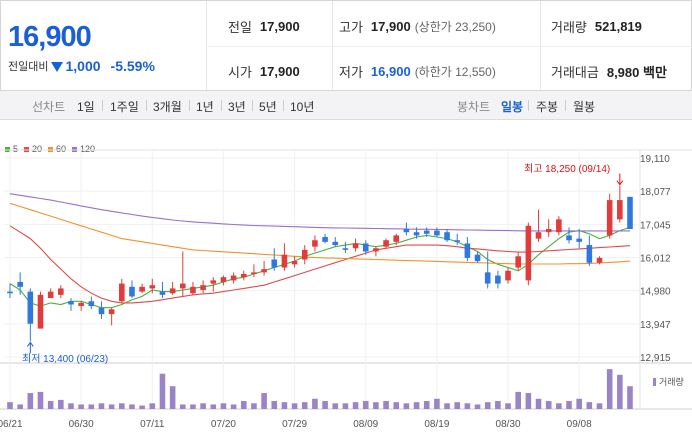  What do you see at coordinates (81, 66) in the screenshot?
I see `change-row: 전일대비 1,000 -5.59%` at bounding box center [81, 66].